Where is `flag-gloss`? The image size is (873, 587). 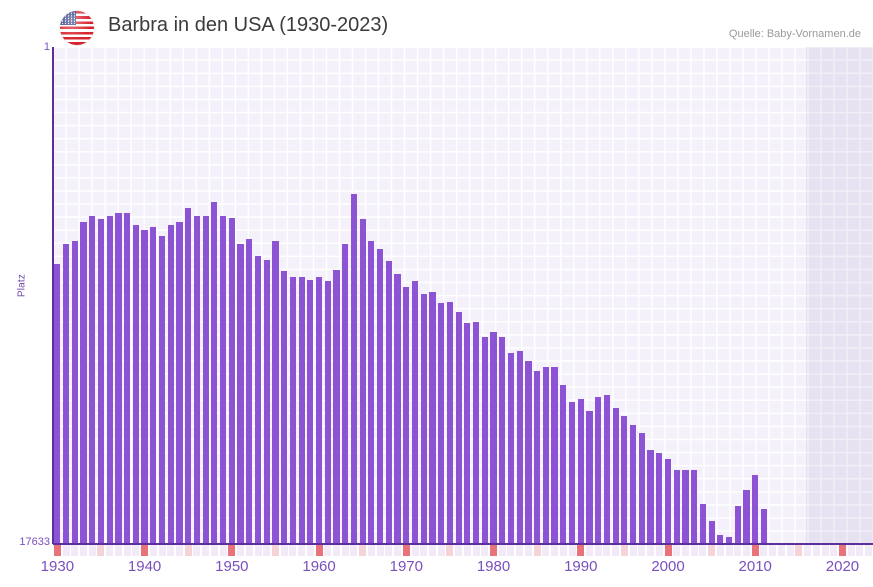
flag-gloss is located at coordinates (77, 28).